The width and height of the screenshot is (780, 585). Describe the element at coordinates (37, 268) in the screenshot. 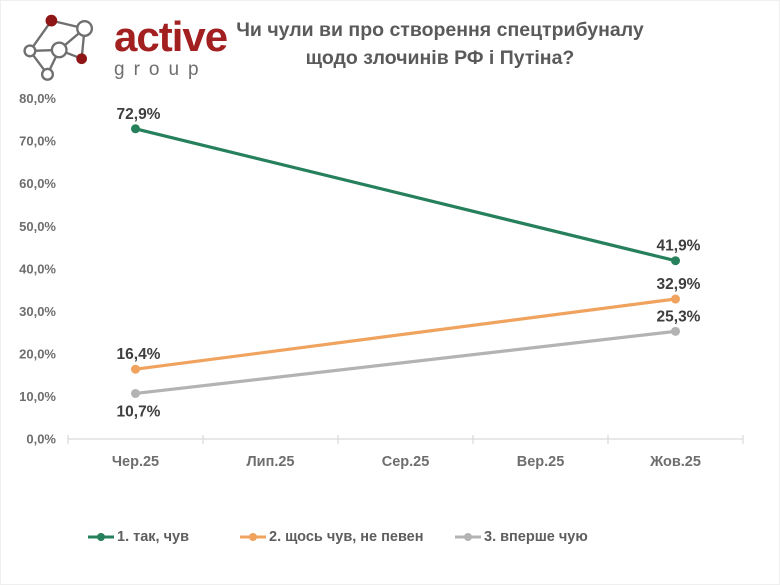

I see `y-axis-label: 40,0%` at that location.